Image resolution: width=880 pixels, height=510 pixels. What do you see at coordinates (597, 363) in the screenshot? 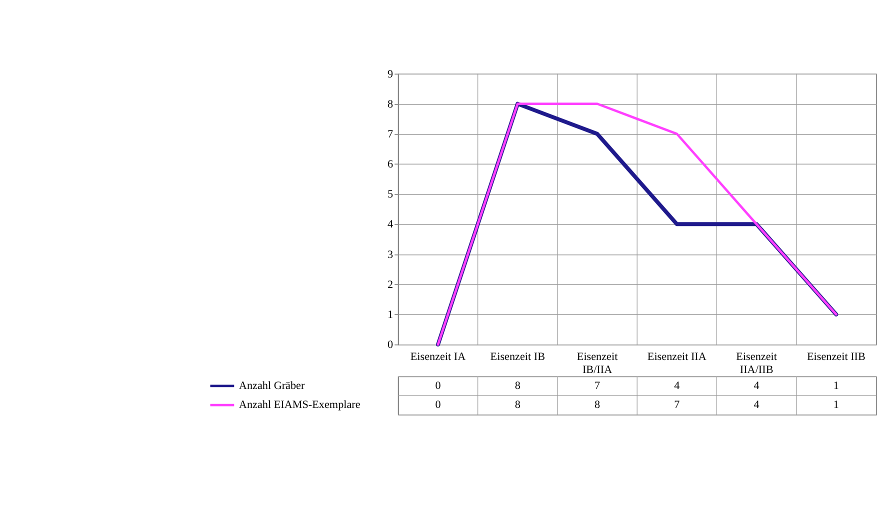
I see `x-tick-label: Eisenzeit IB/IIA` at bounding box center [597, 363].